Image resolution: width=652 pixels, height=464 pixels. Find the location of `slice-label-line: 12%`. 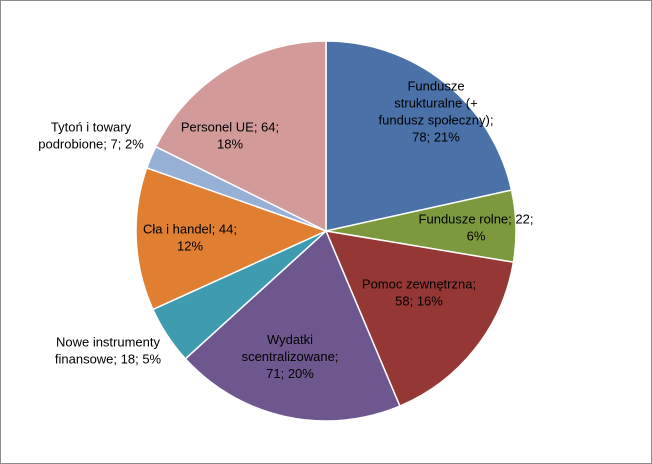

slice-label-line: 12% is located at coordinates (190, 246).